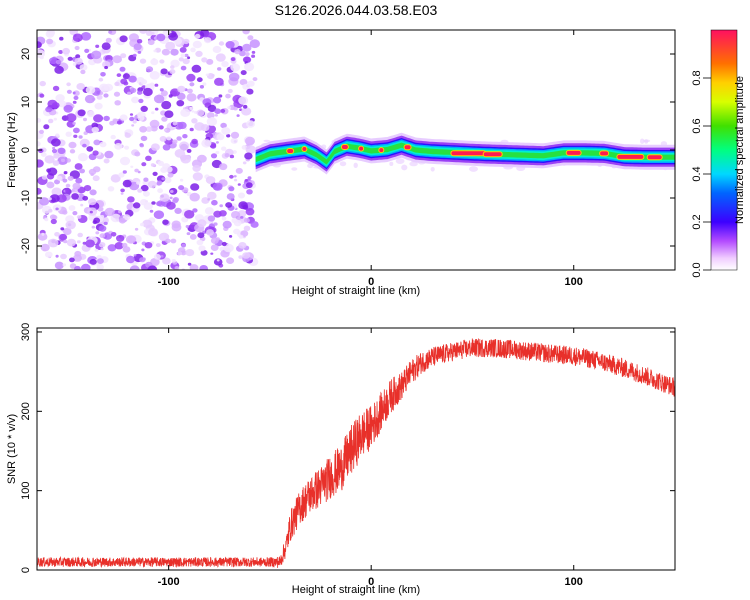  I want to click on y-tick-label: -10, so click(26, 198).